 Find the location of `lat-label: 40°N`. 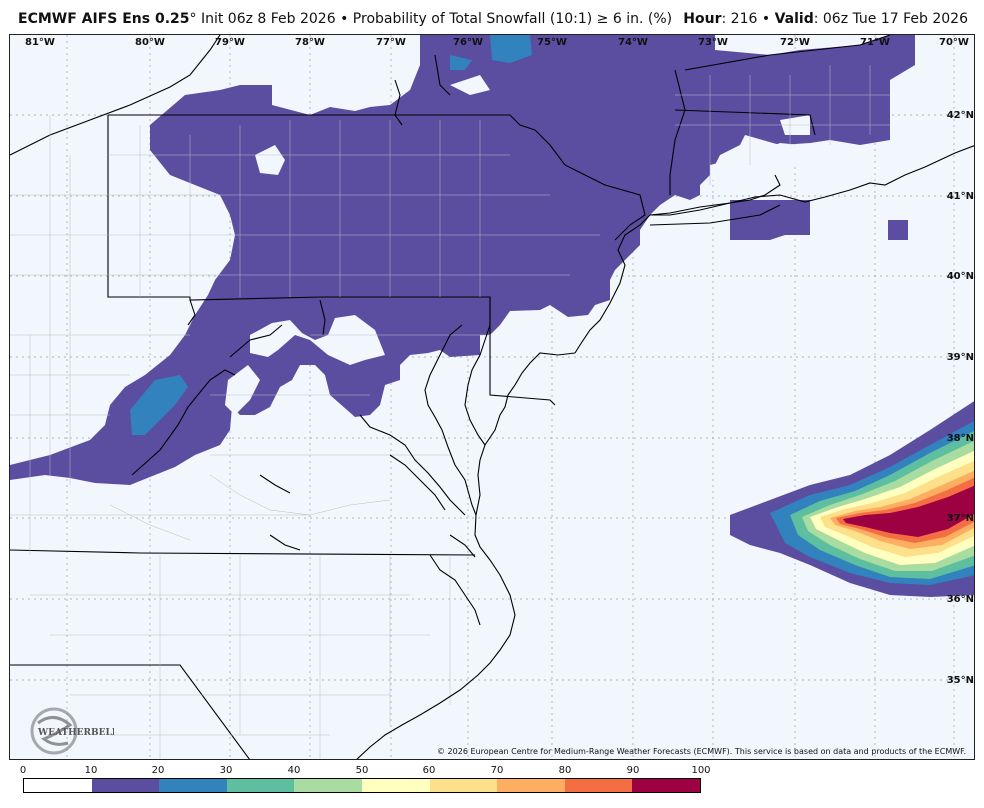

lat-label: 40°N is located at coordinates (960, 276).